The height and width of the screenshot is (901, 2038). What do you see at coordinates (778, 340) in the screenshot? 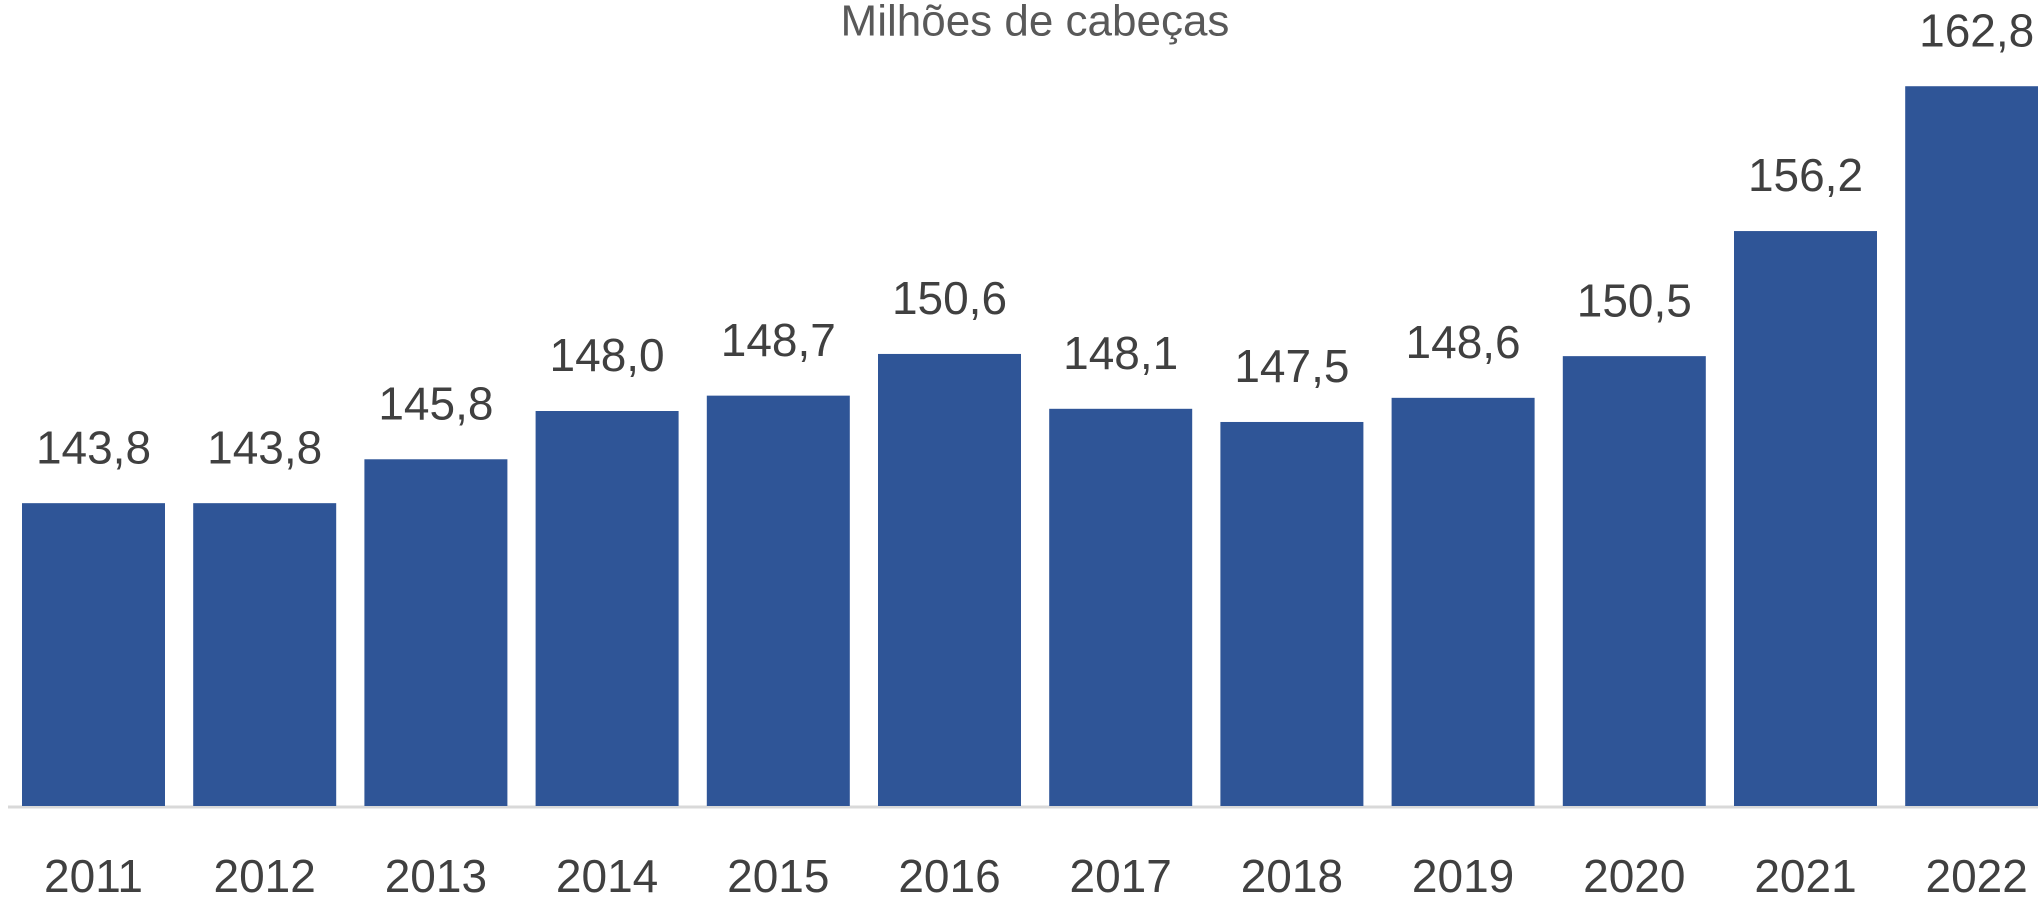
I see `data-label: 148,7` at bounding box center [778, 340].